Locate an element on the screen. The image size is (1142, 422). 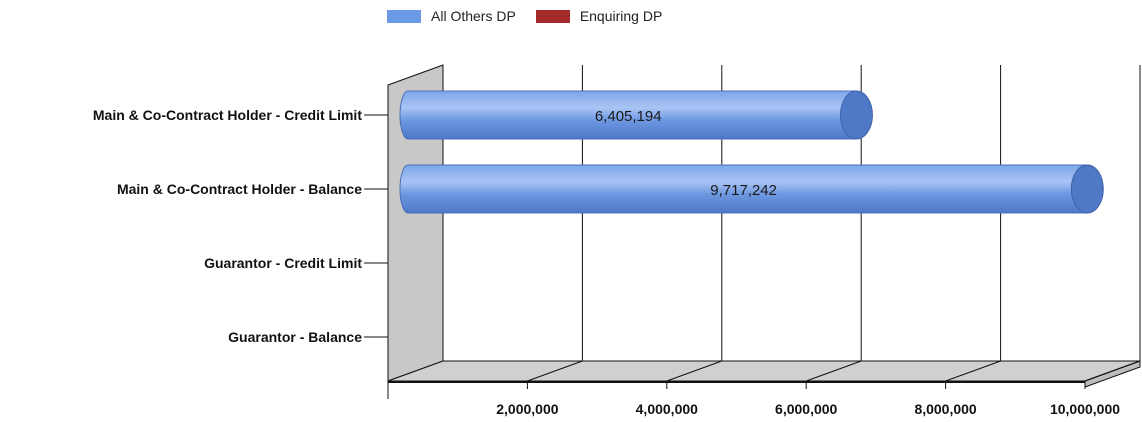
legend-swatch-enquiring is located at coordinates (552, 16).